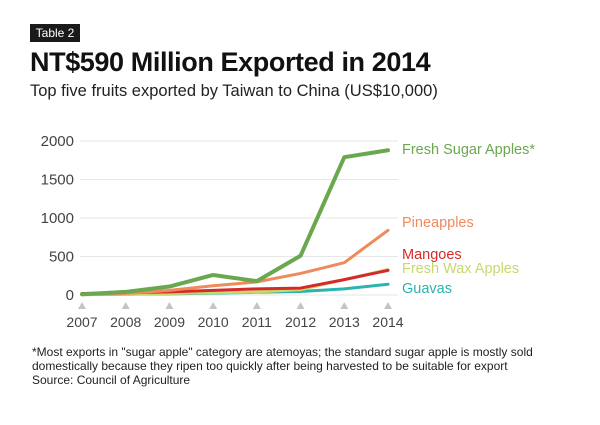 This screenshot has width=600, height=425. I want to click on footnote-source: Source: Council of Agriculture, so click(111, 380).